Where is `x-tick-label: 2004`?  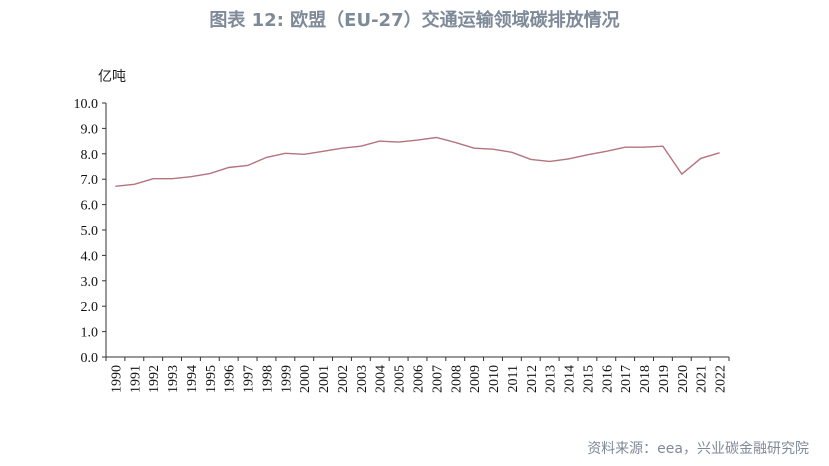
x-tick-label: 2004 is located at coordinates (381, 379).